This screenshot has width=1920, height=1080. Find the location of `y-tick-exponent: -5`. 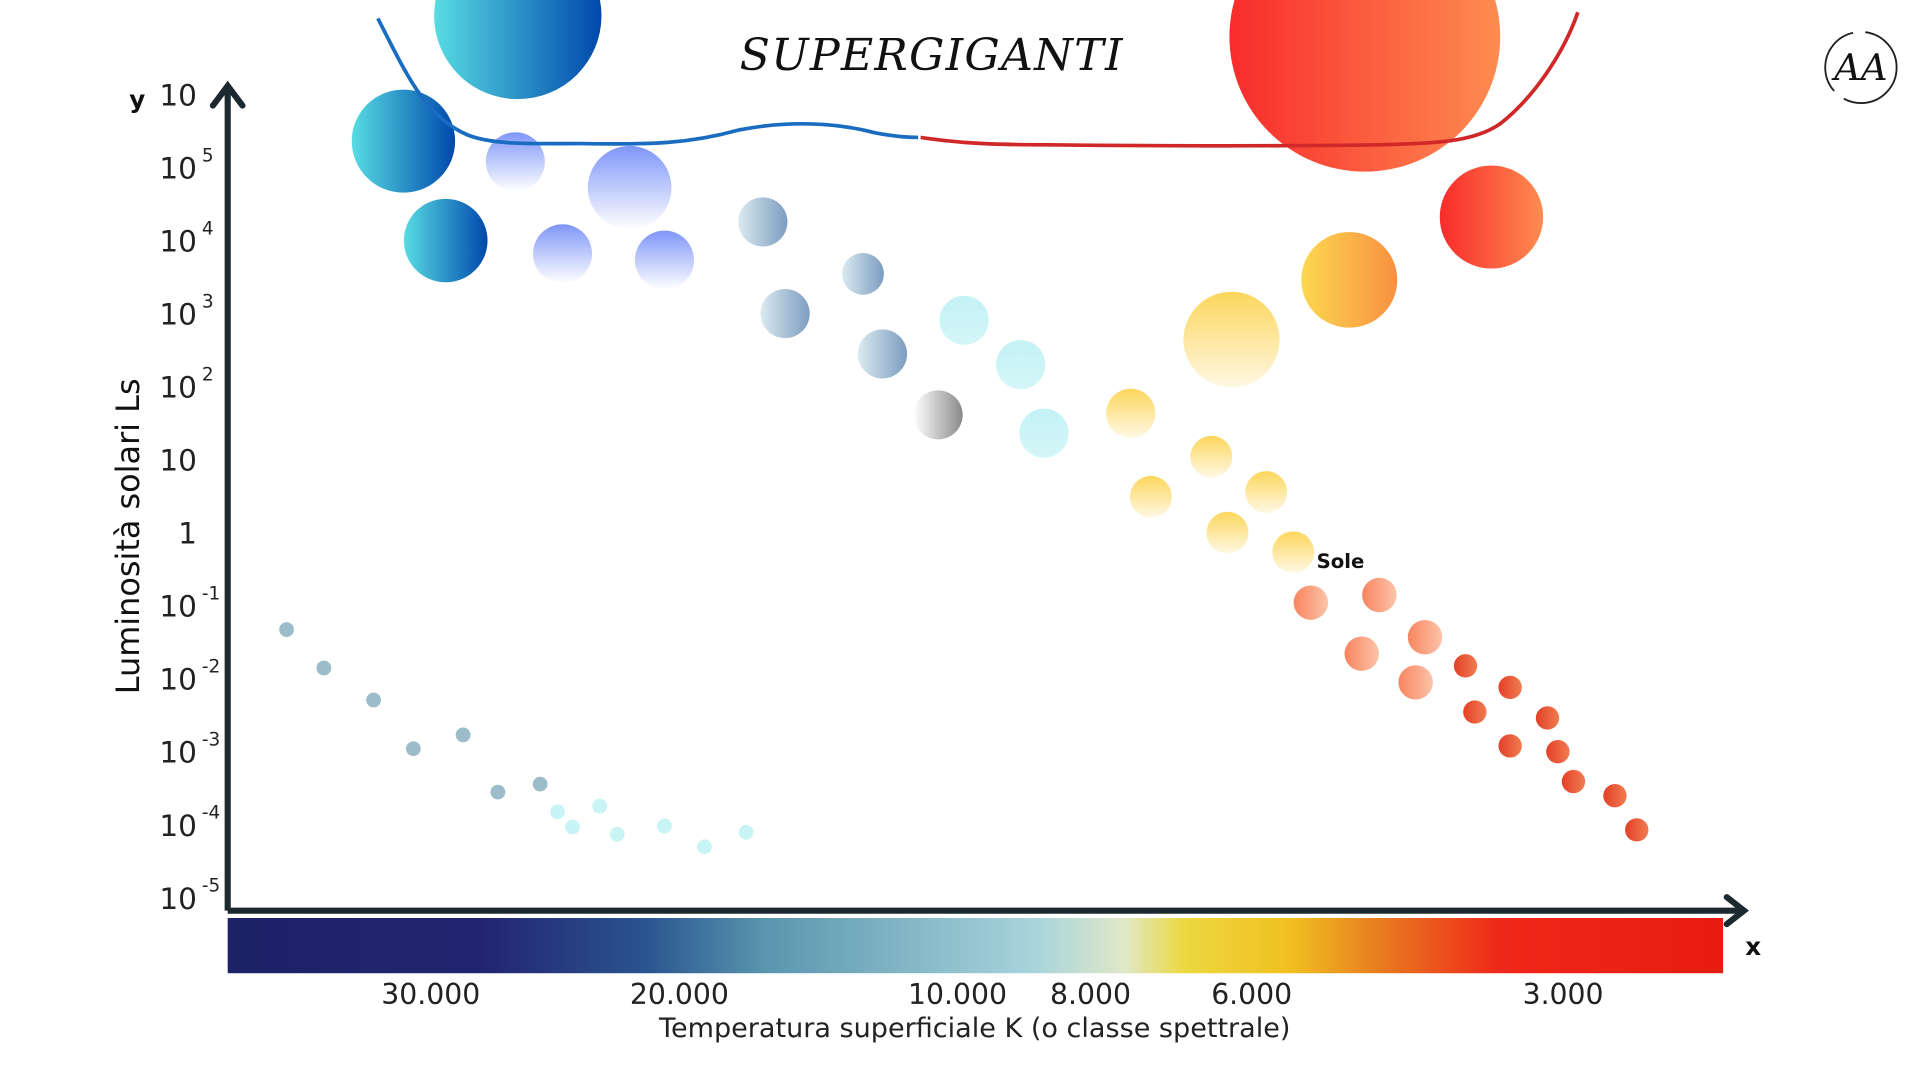

y-tick-exponent: -5 is located at coordinates (211, 886).